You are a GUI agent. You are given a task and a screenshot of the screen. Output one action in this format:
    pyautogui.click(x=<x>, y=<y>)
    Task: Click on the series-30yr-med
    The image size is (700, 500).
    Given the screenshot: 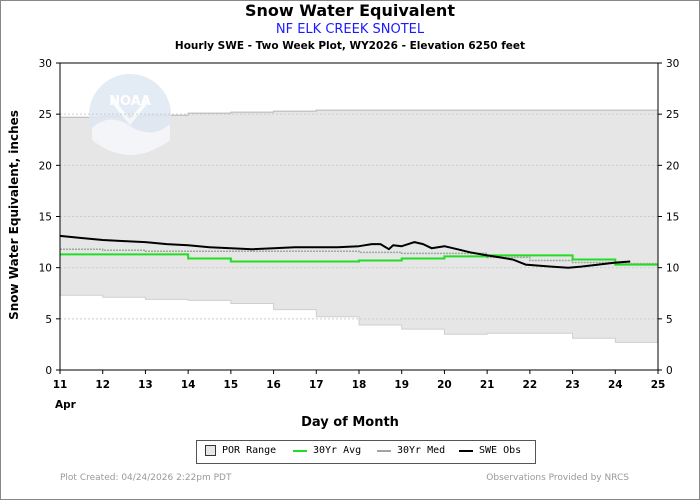 What is the action you would take?
    pyautogui.click(x=359, y=256)
    